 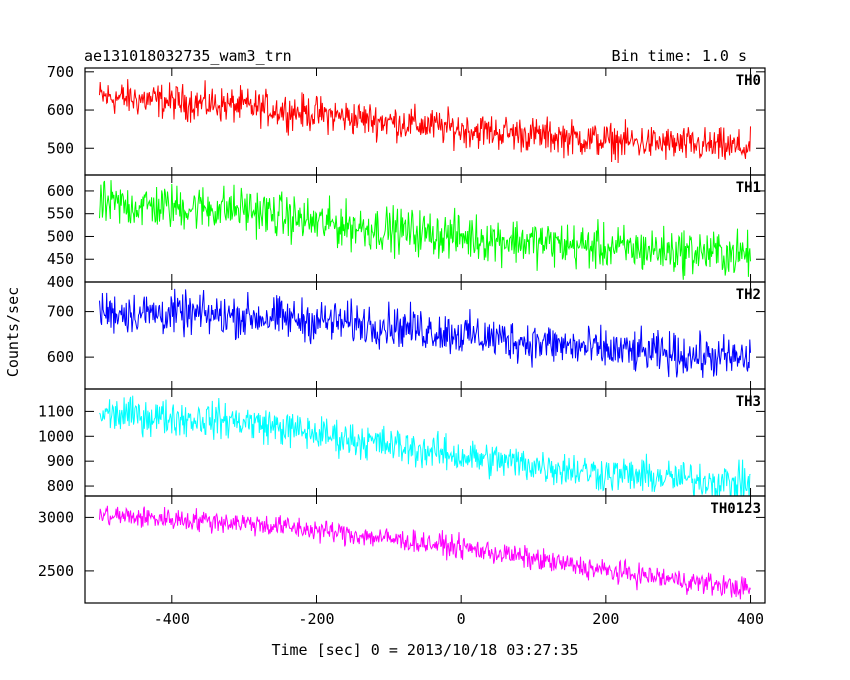 I want to click on panel-th1: 400 450 500 550 600 TH1, so click(x=406, y=232).